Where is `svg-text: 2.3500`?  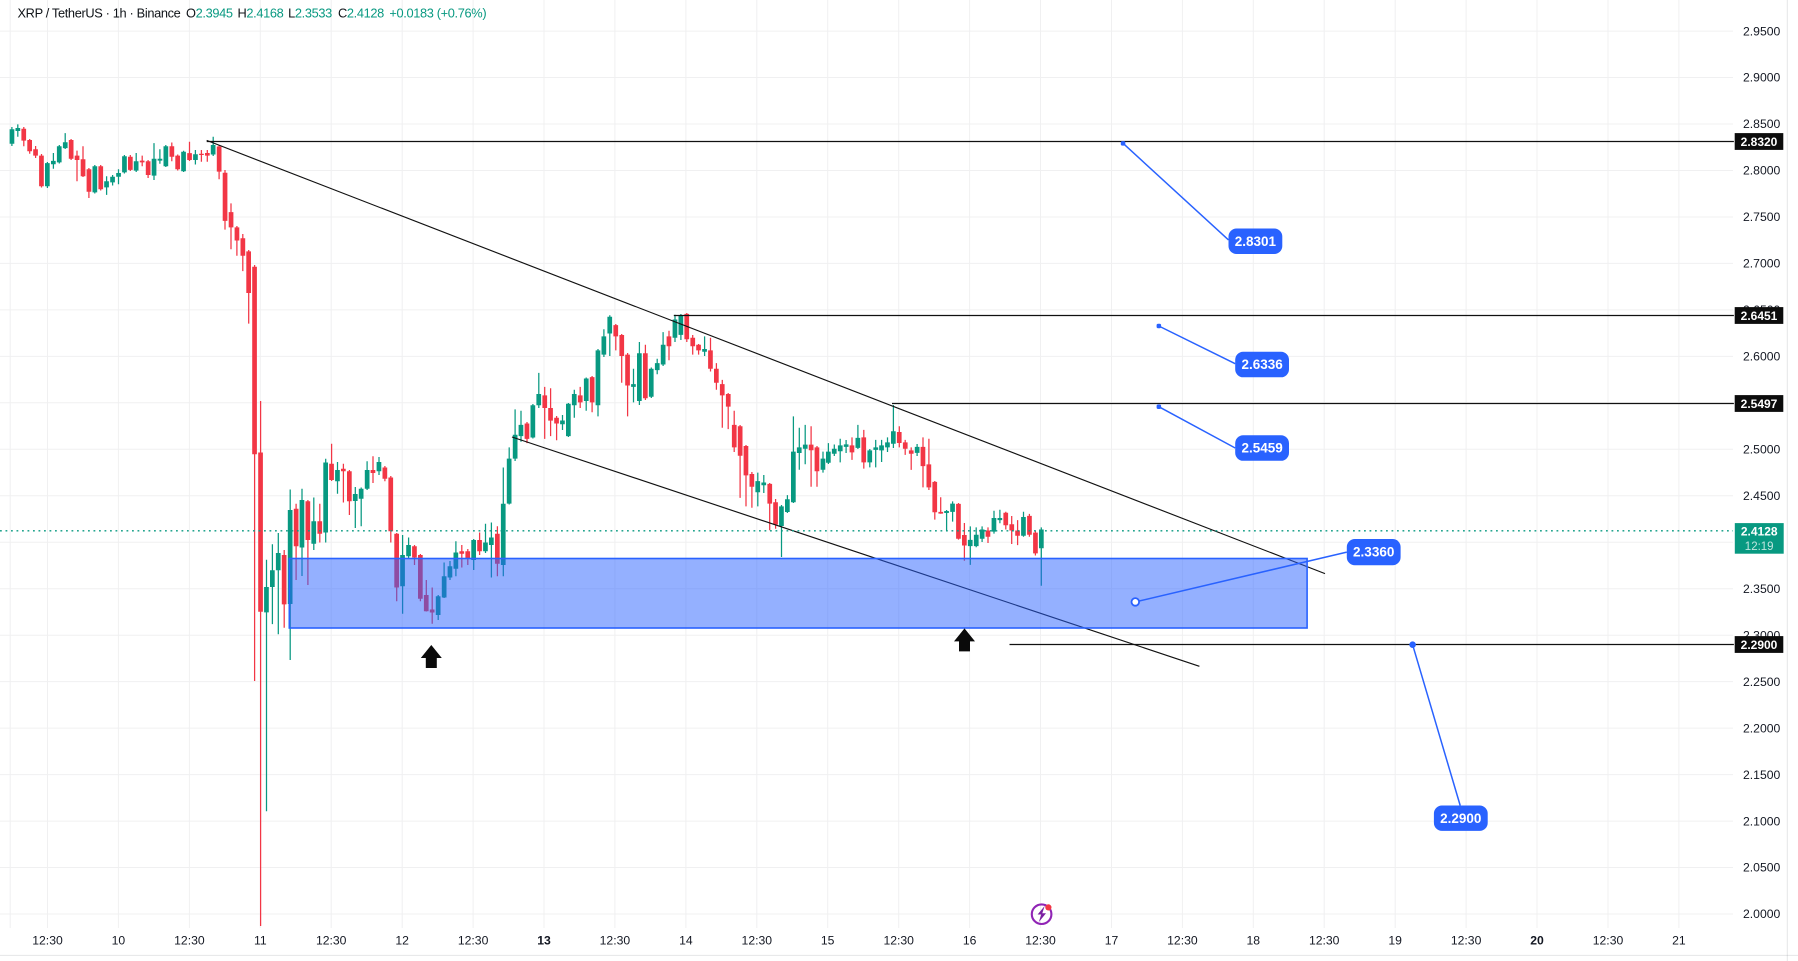 svg-text: 2.3500 is located at coordinates (1761, 589).